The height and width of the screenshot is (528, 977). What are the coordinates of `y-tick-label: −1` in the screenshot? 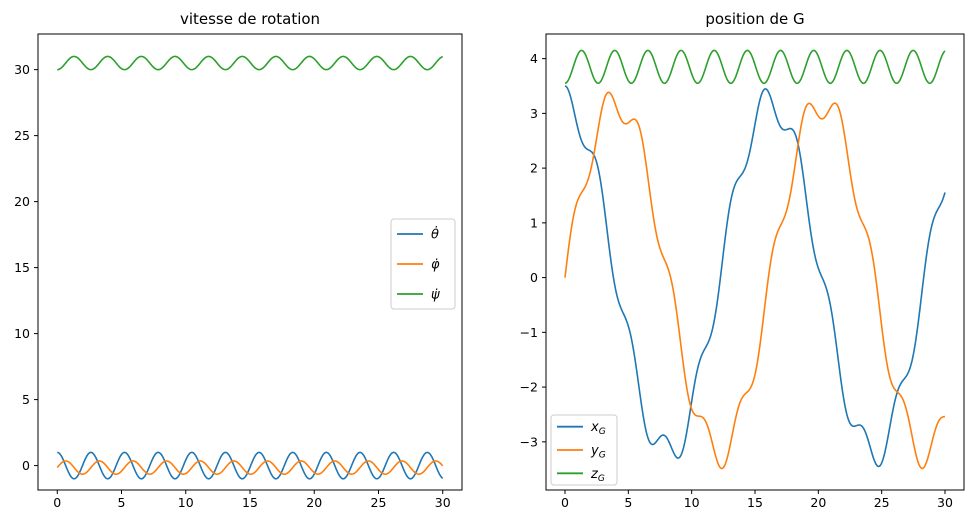 It's located at (529, 332).